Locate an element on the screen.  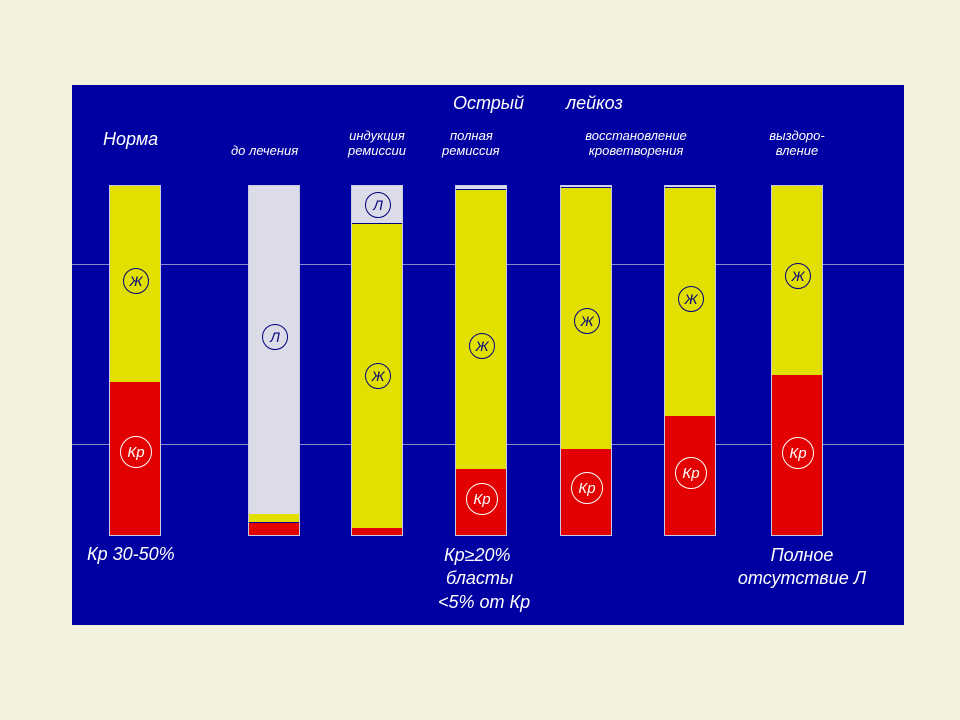
bar-polnaya: Ж Кр is located at coordinates (481, 360).